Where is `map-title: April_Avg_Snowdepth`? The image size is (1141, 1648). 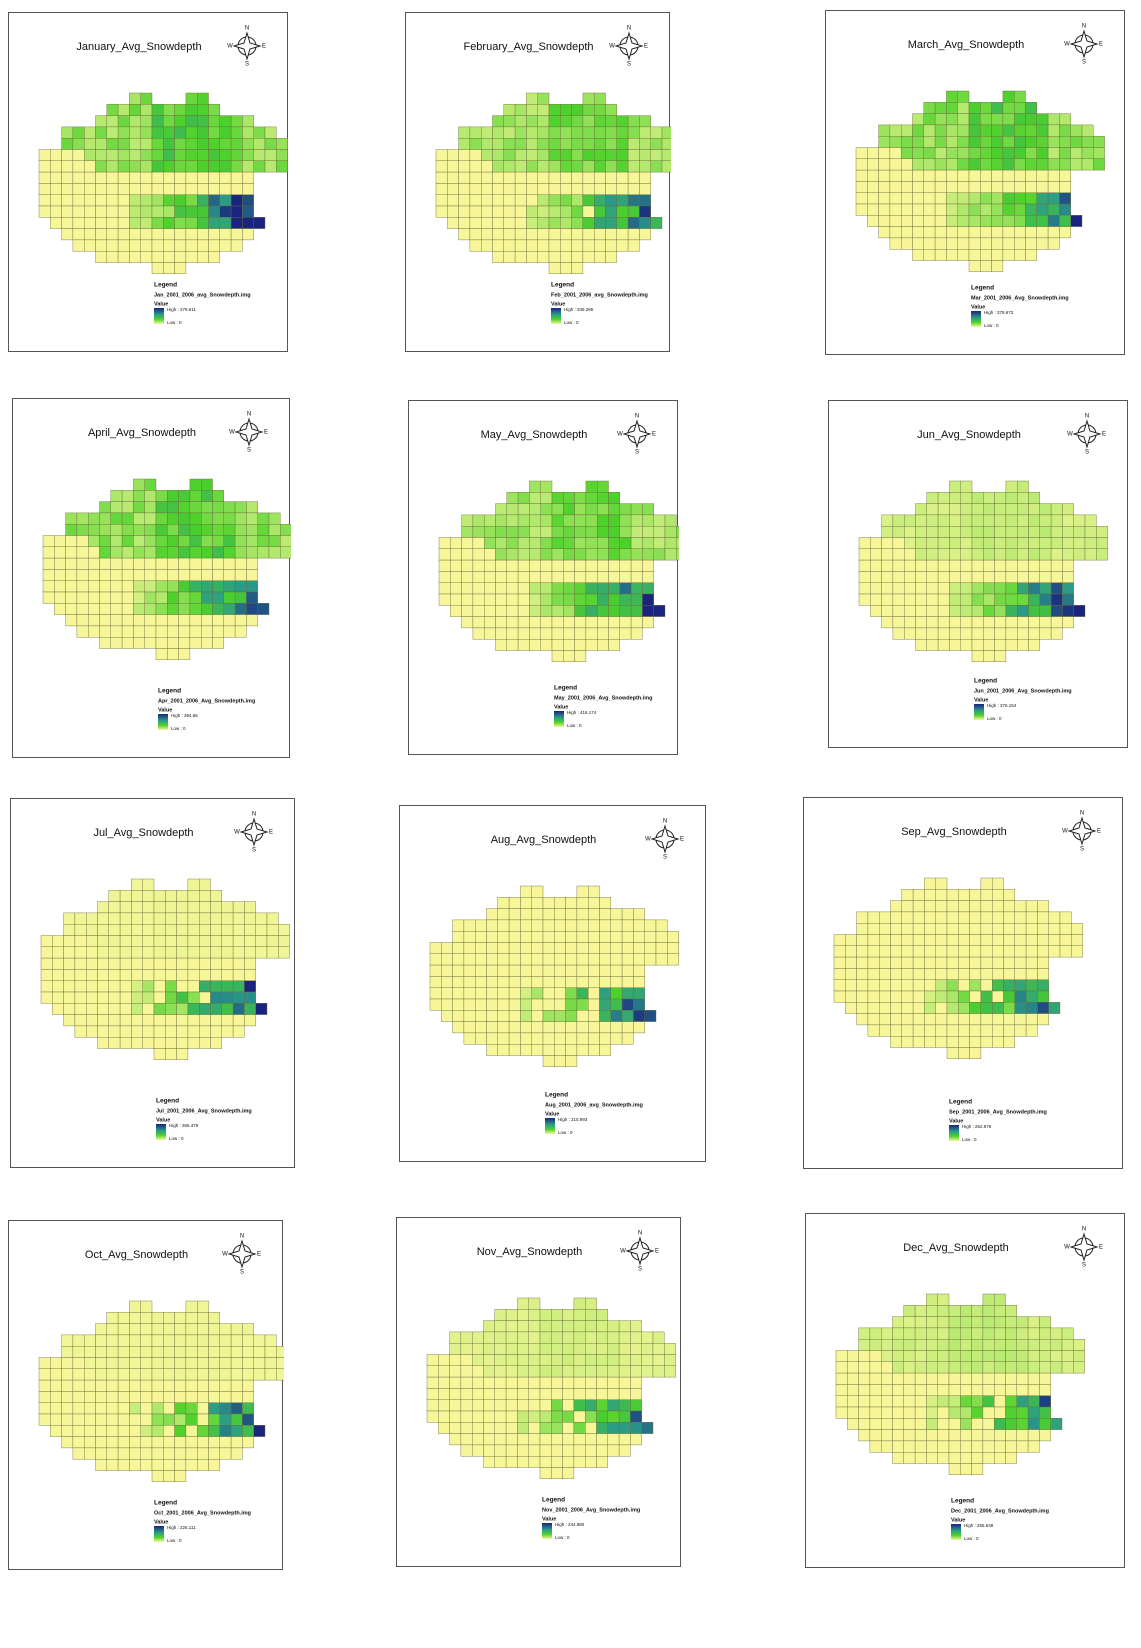 map-title: April_Avg_Snowdepth is located at coordinates (142, 433).